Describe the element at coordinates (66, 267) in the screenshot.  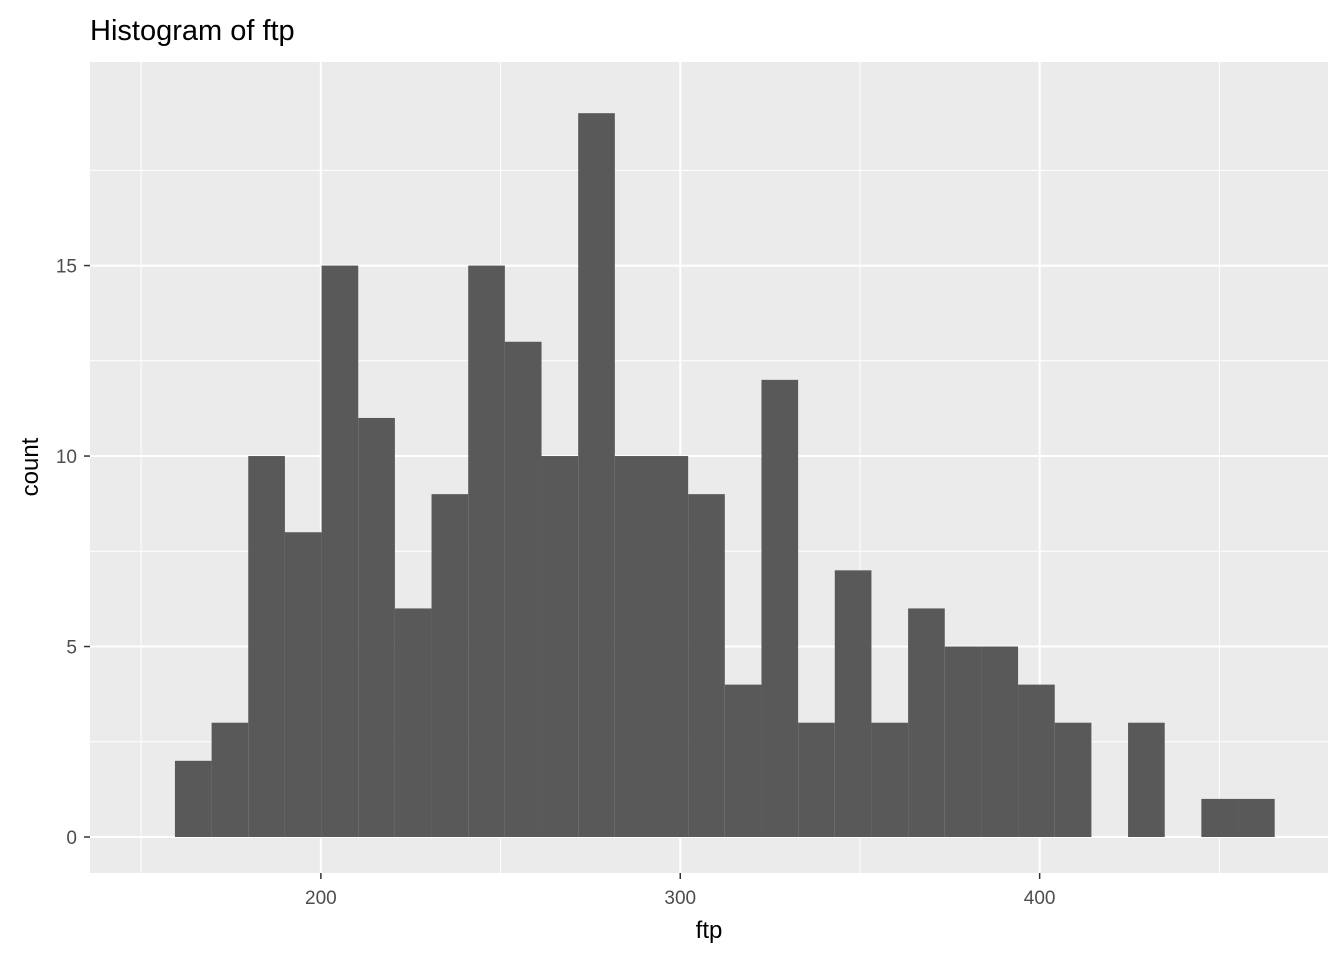
I see `y-tick-label: 15` at that location.